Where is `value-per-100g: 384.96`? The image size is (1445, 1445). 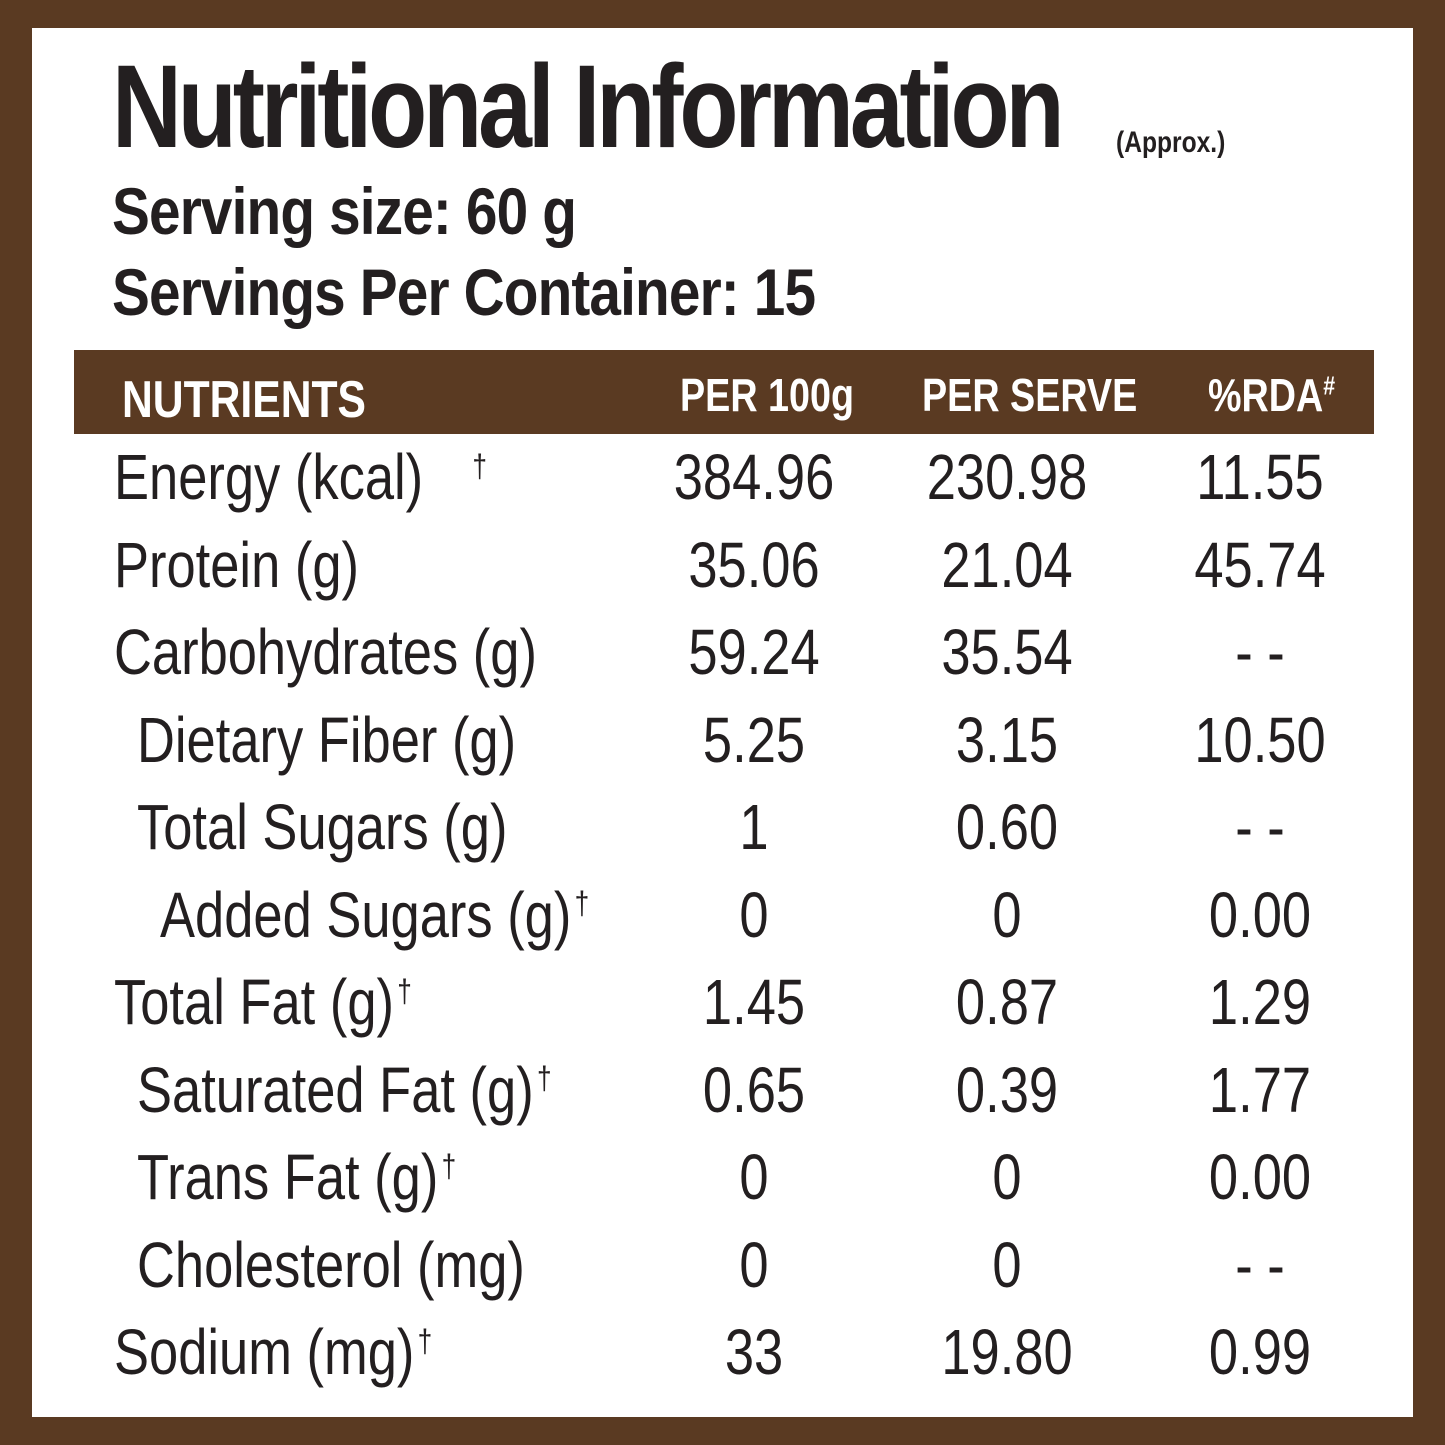 value-per-100g: 384.96 is located at coordinates (754, 477).